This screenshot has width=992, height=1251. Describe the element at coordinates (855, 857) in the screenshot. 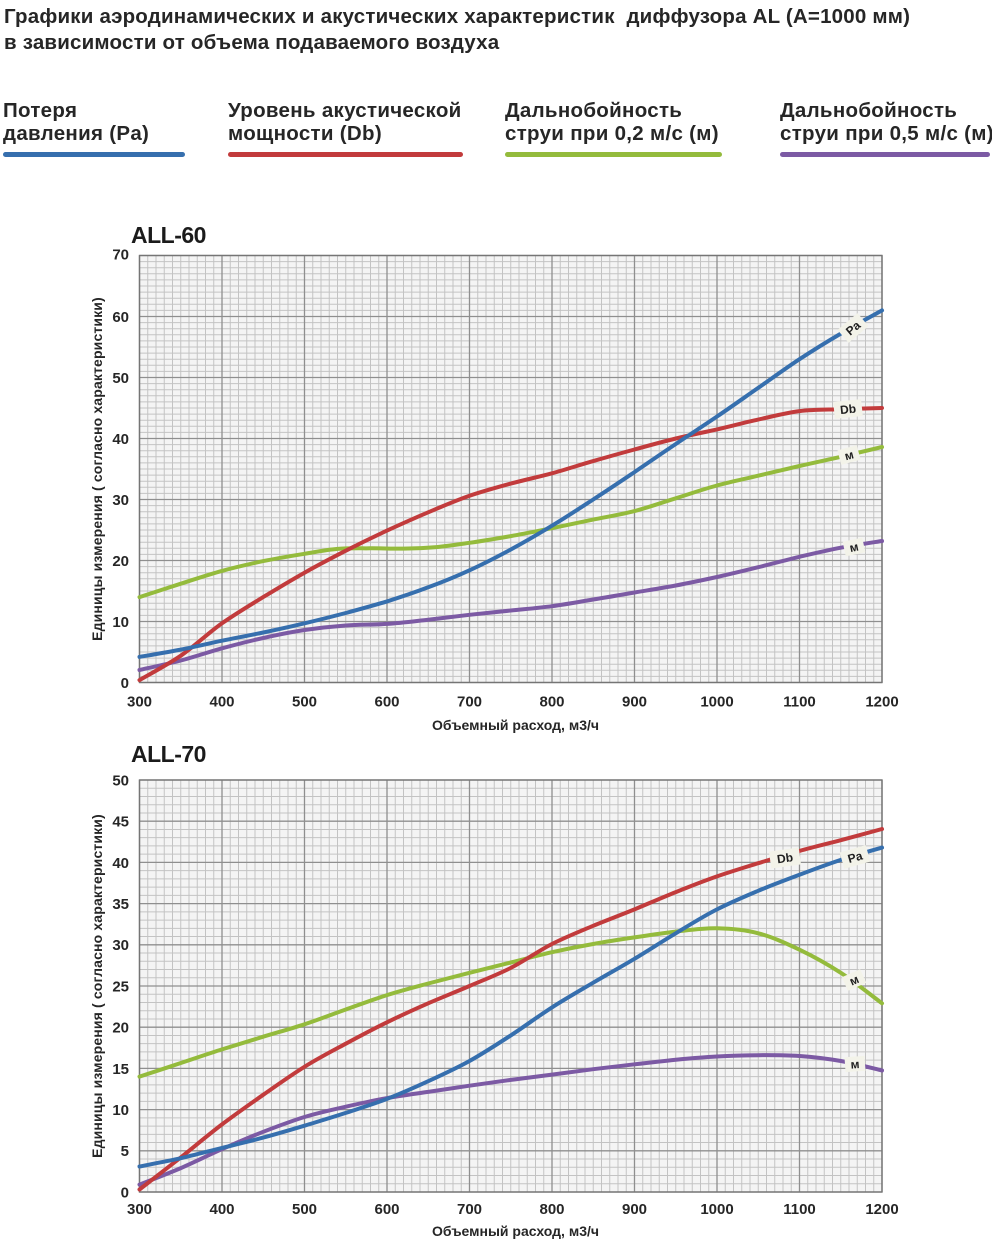

I see `svg-text: Pa` at that location.